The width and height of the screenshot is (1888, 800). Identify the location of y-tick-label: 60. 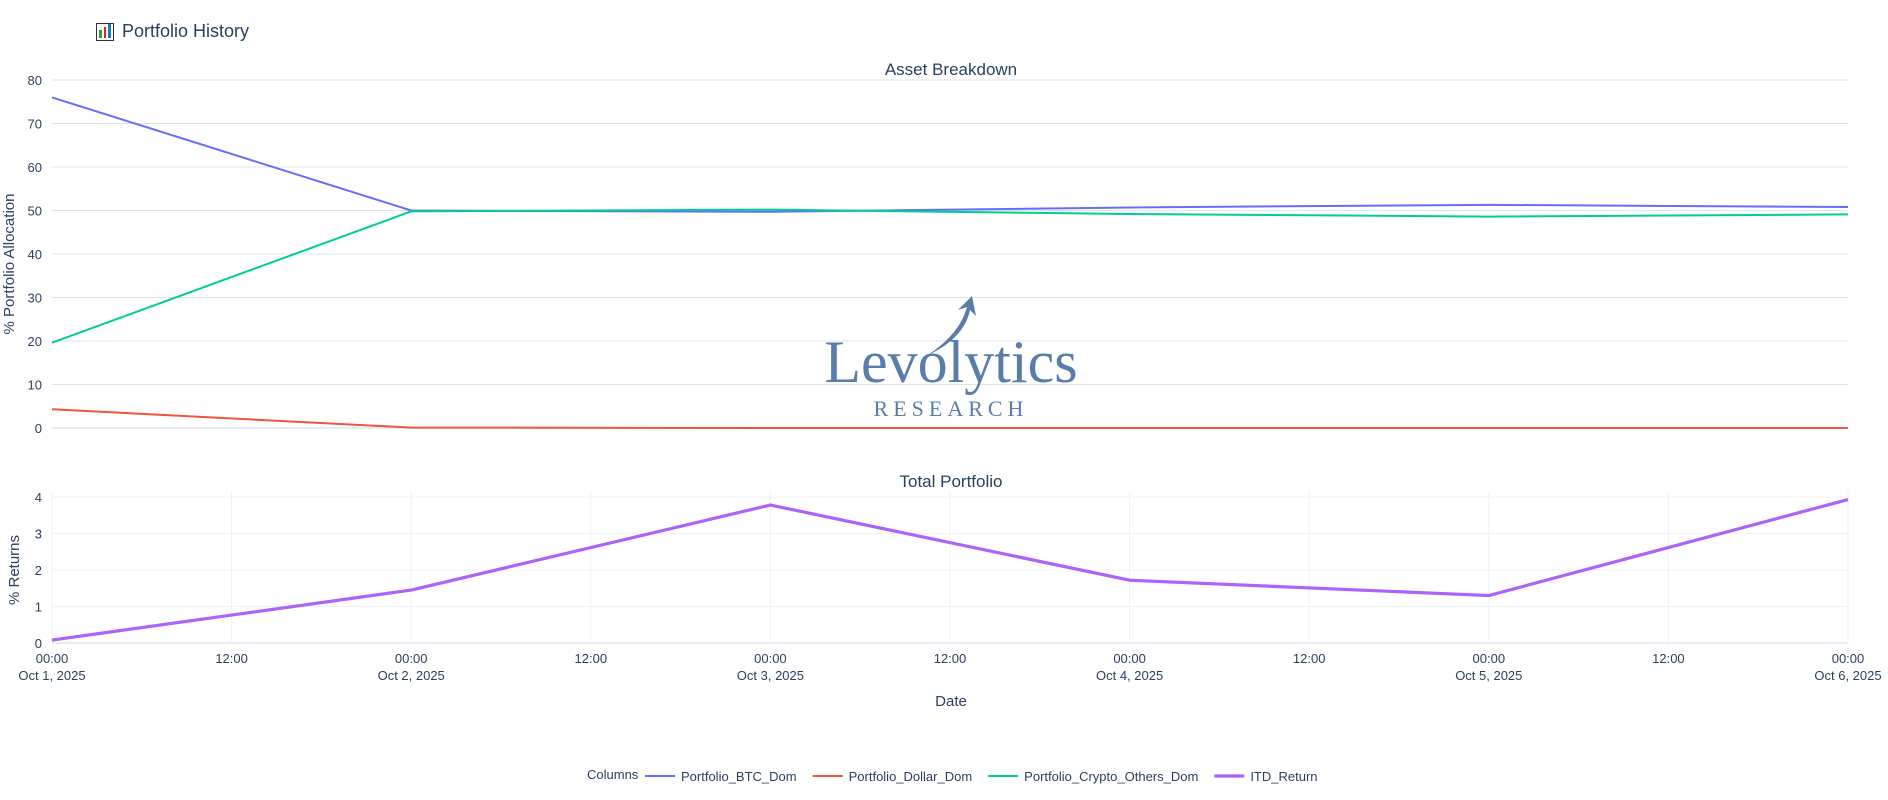
(35, 167).